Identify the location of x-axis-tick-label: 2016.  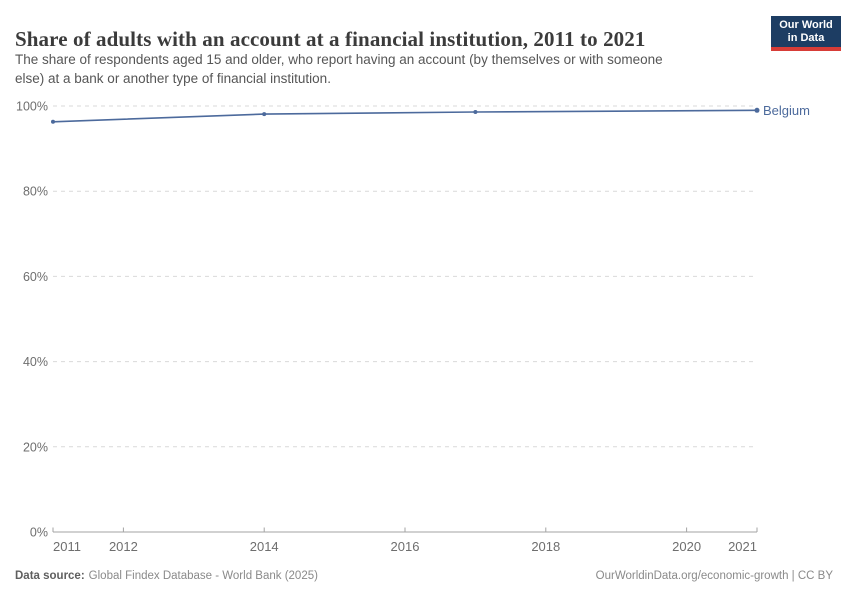
(405, 546).